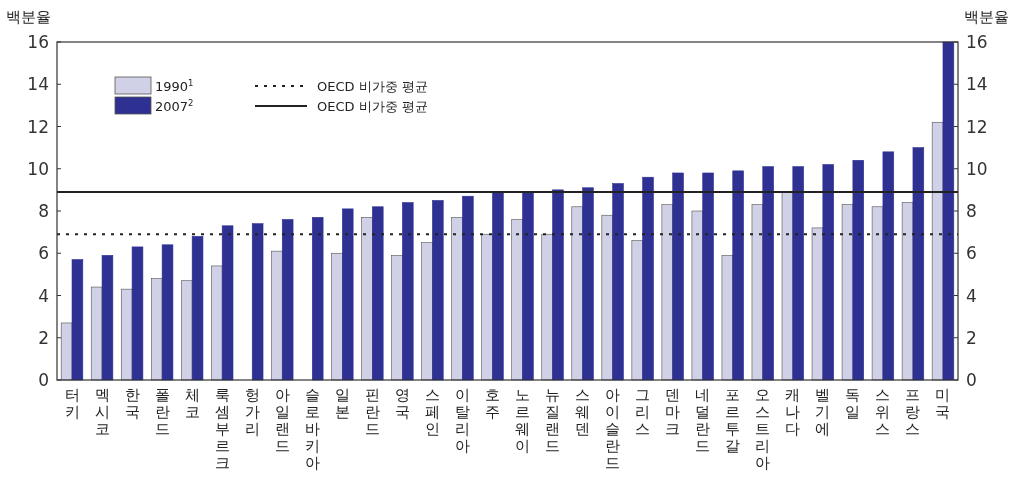 The width and height of the screenshot is (1015, 483). Describe the element at coordinates (43, 337) in the screenshot. I see `y-tick-label: 2` at that location.